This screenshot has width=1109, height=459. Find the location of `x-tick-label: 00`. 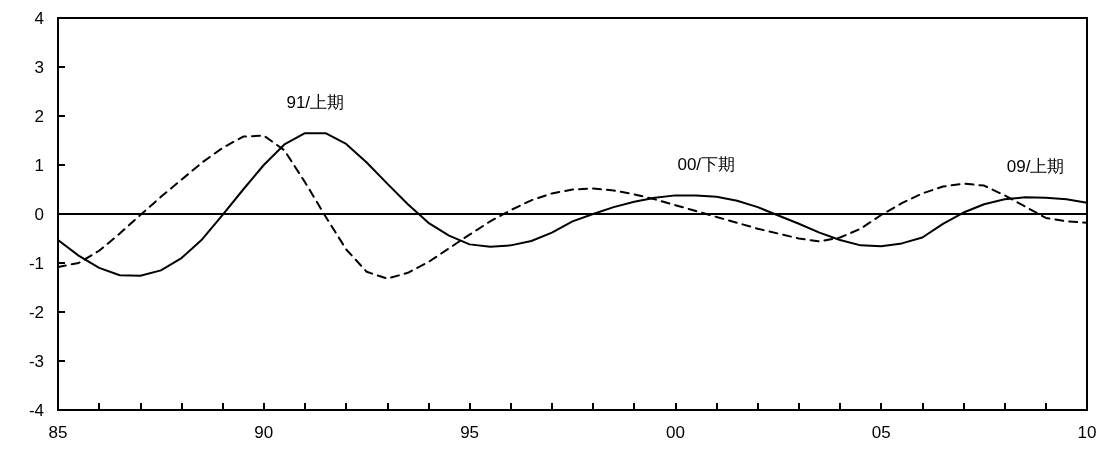

x-tick-label: 00 is located at coordinates (675, 432).